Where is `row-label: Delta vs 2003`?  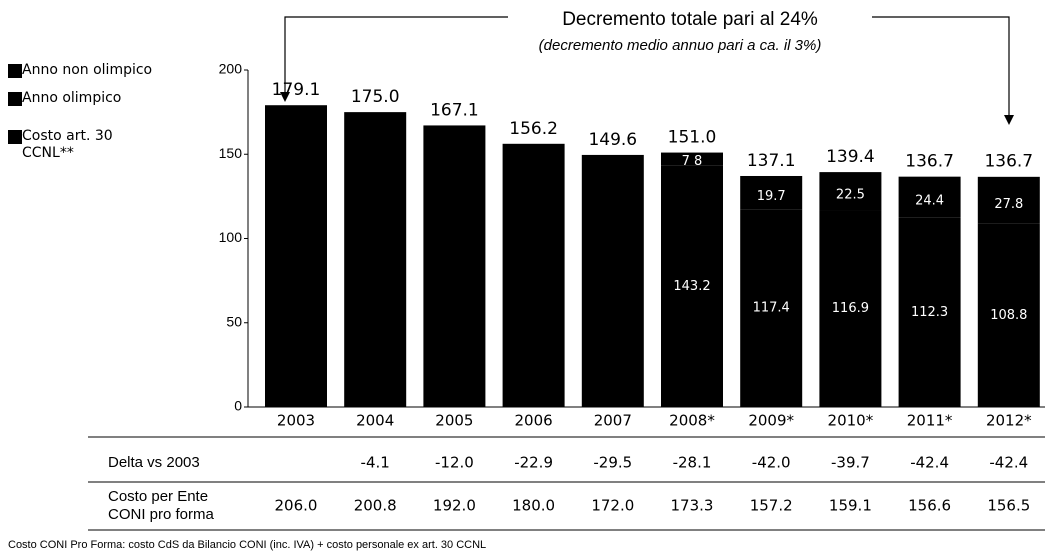
row-label: Delta vs 2003 is located at coordinates (154, 462).